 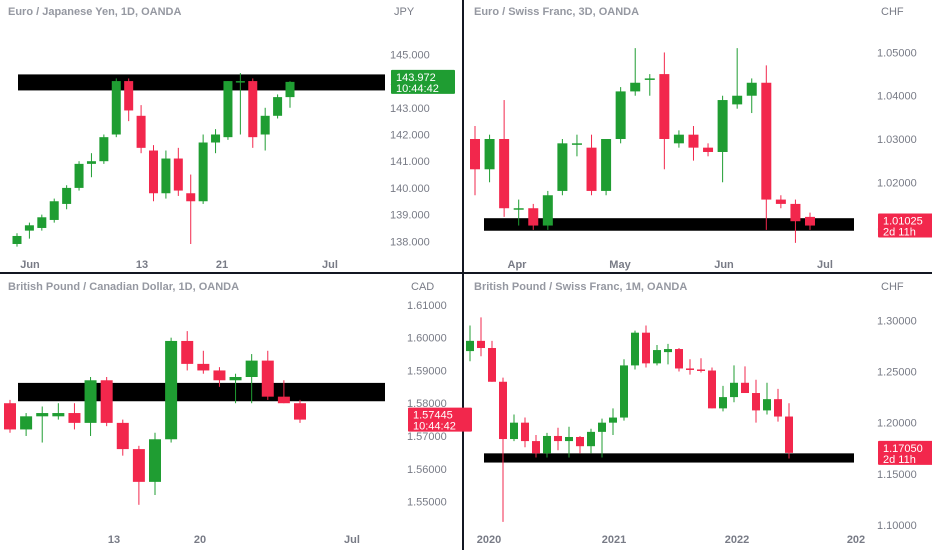 What do you see at coordinates (427, 404) in the screenshot?
I see `y-tick-label: 1.58000` at bounding box center [427, 404].